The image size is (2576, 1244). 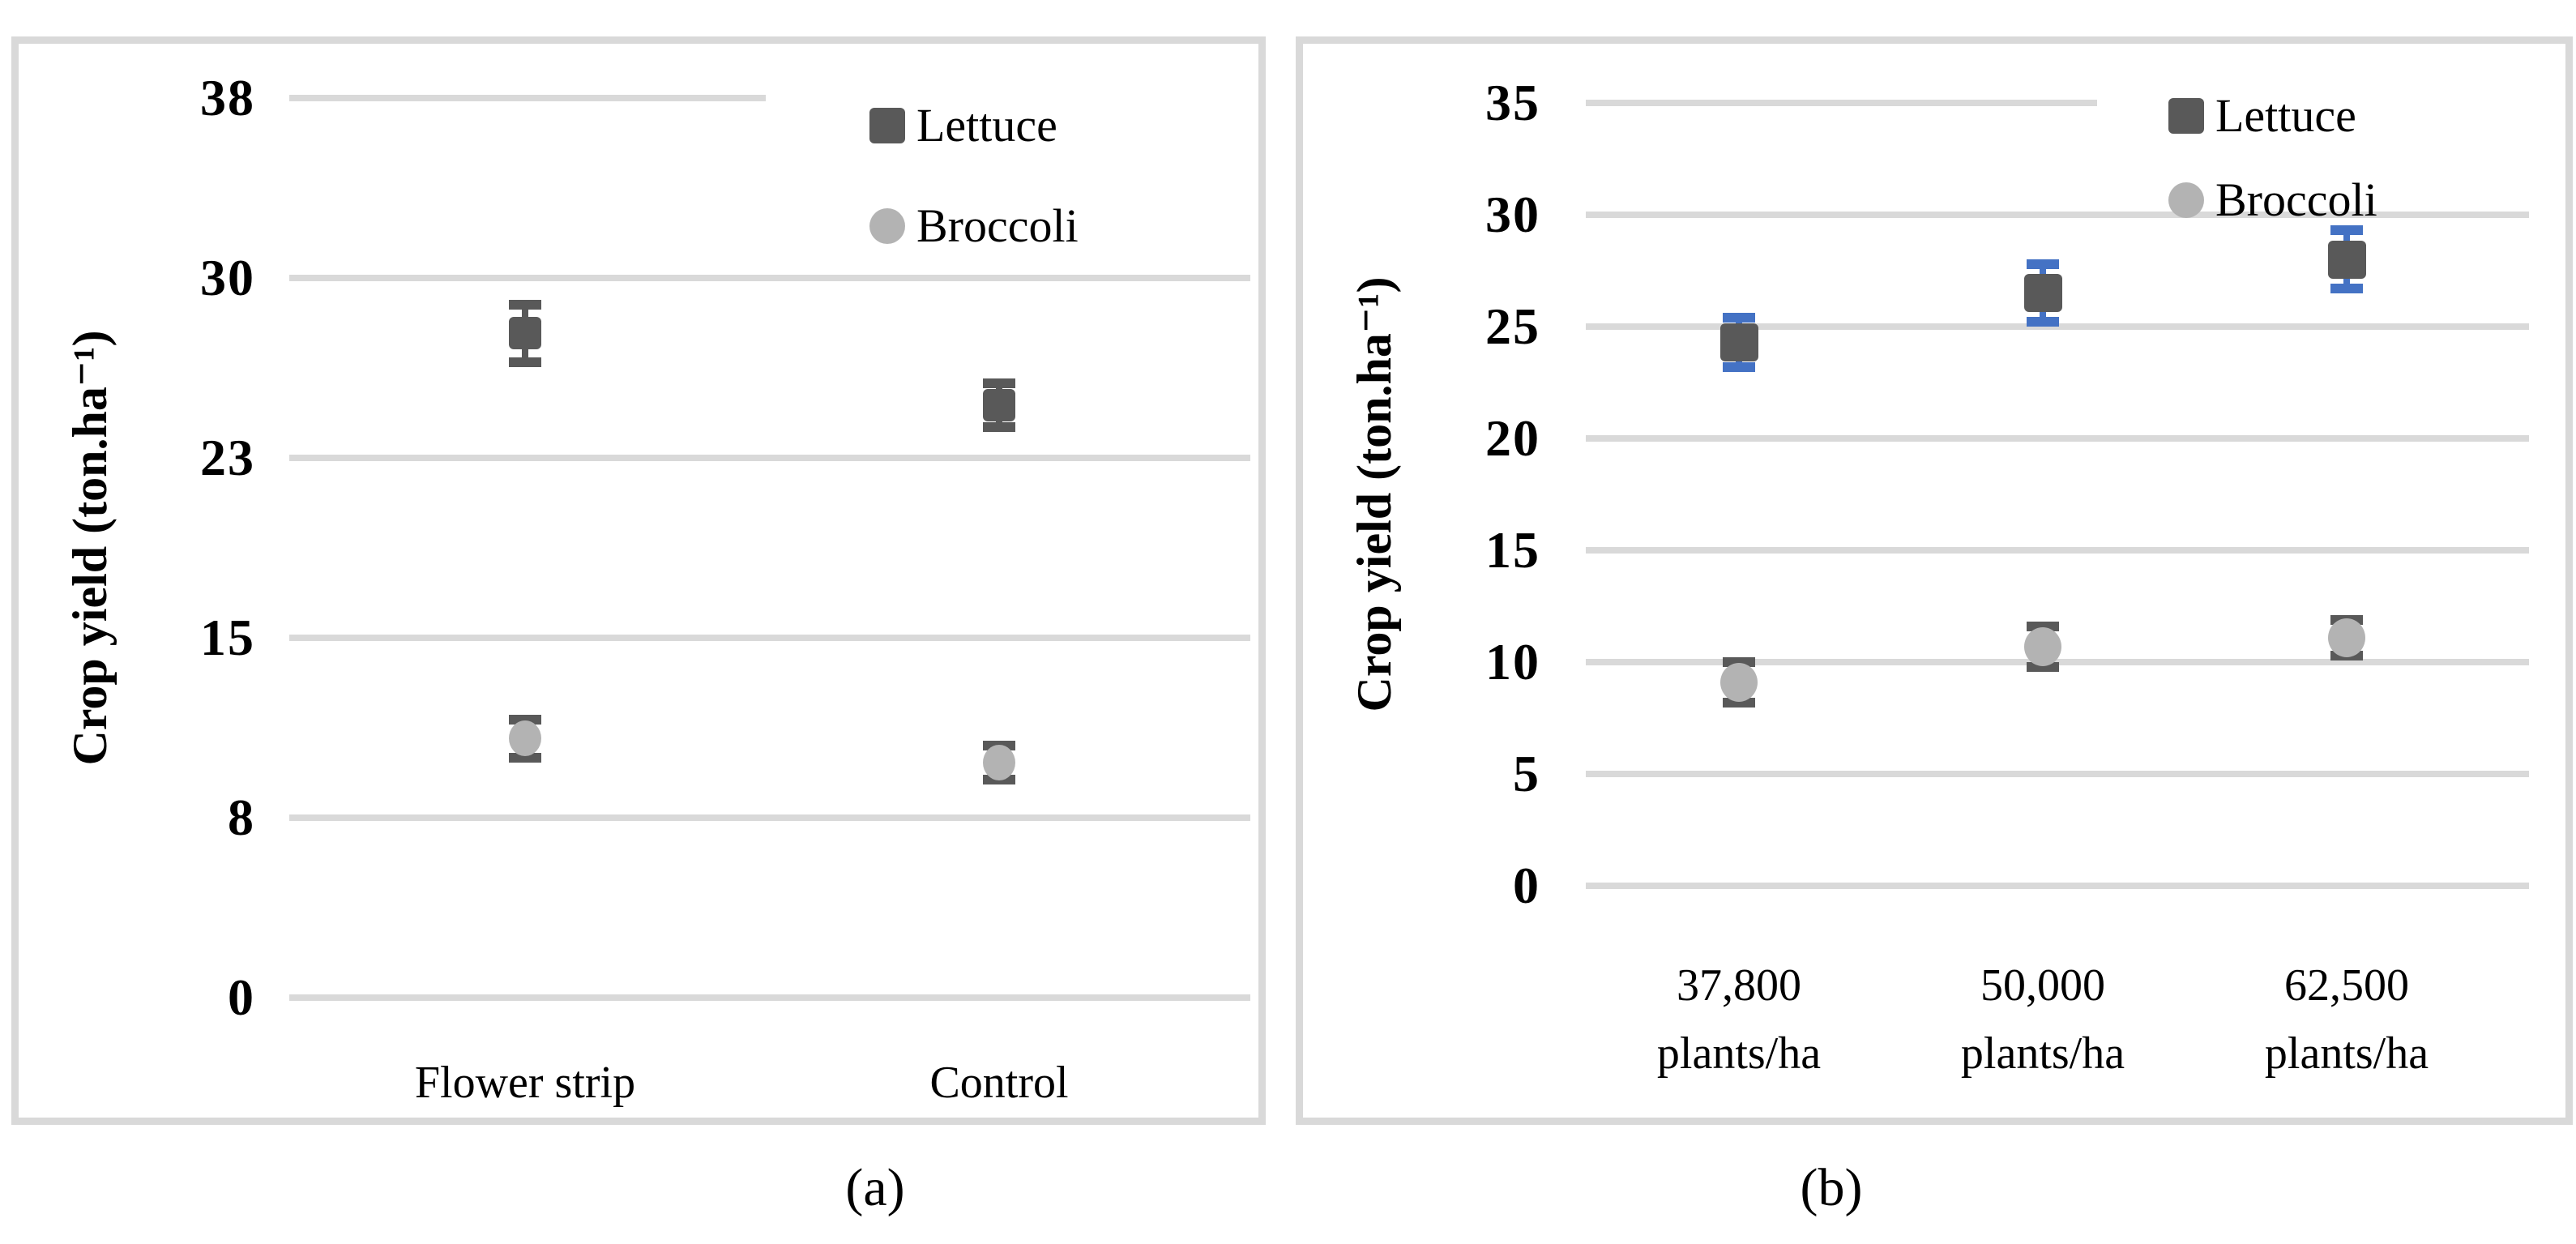 I want to click on caption-a: (a), so click(x=875, y=1187).